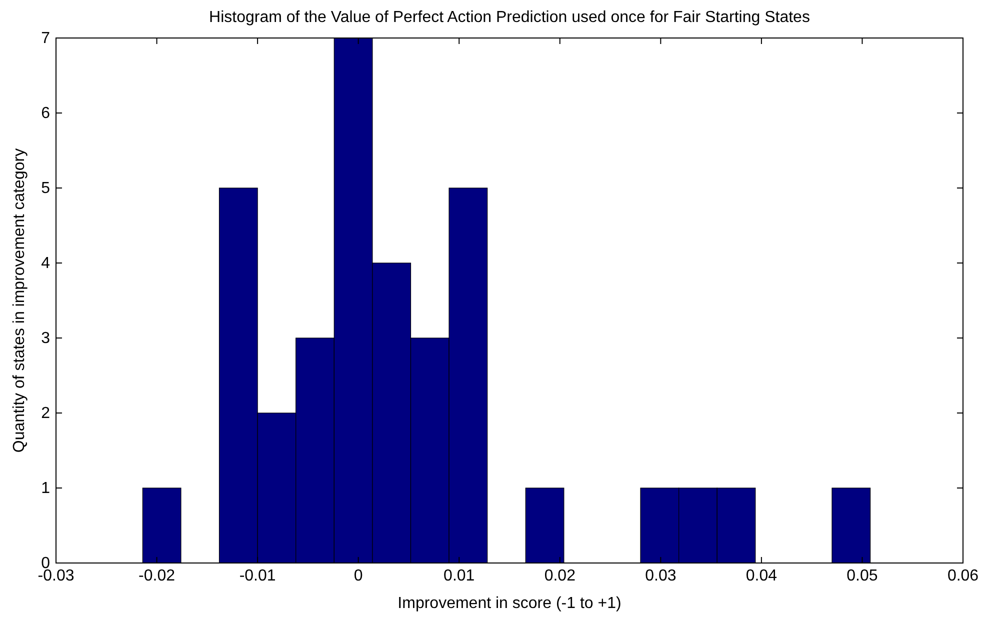 The height and width of the screenshot is (620, 988). What do you see at coordinates (257, 575) in the screenshot?
I see `x-tick-label: -0.01` at bounding box center [257, 575].